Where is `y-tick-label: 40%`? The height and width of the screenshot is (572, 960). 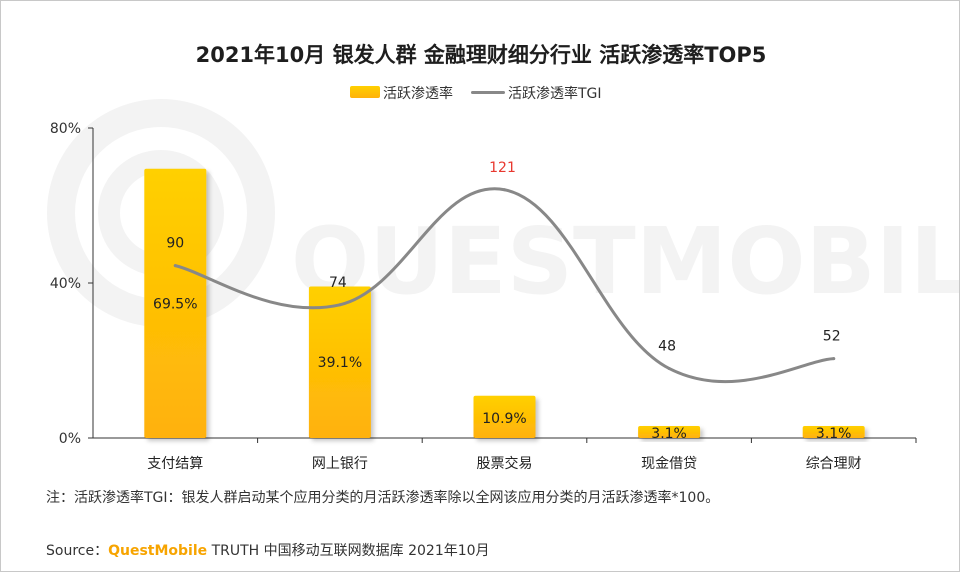
y-tick-label: 40% is located at coordinates (65, 284).